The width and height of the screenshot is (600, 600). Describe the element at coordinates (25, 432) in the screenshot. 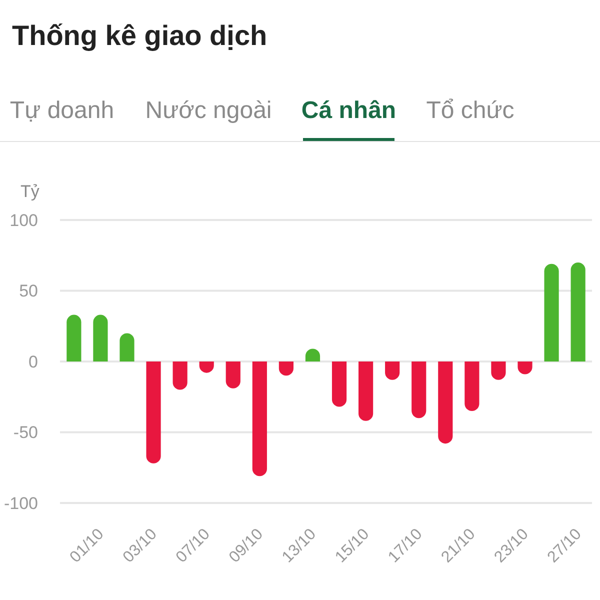

I see `y-tick-label: -50` at that location.